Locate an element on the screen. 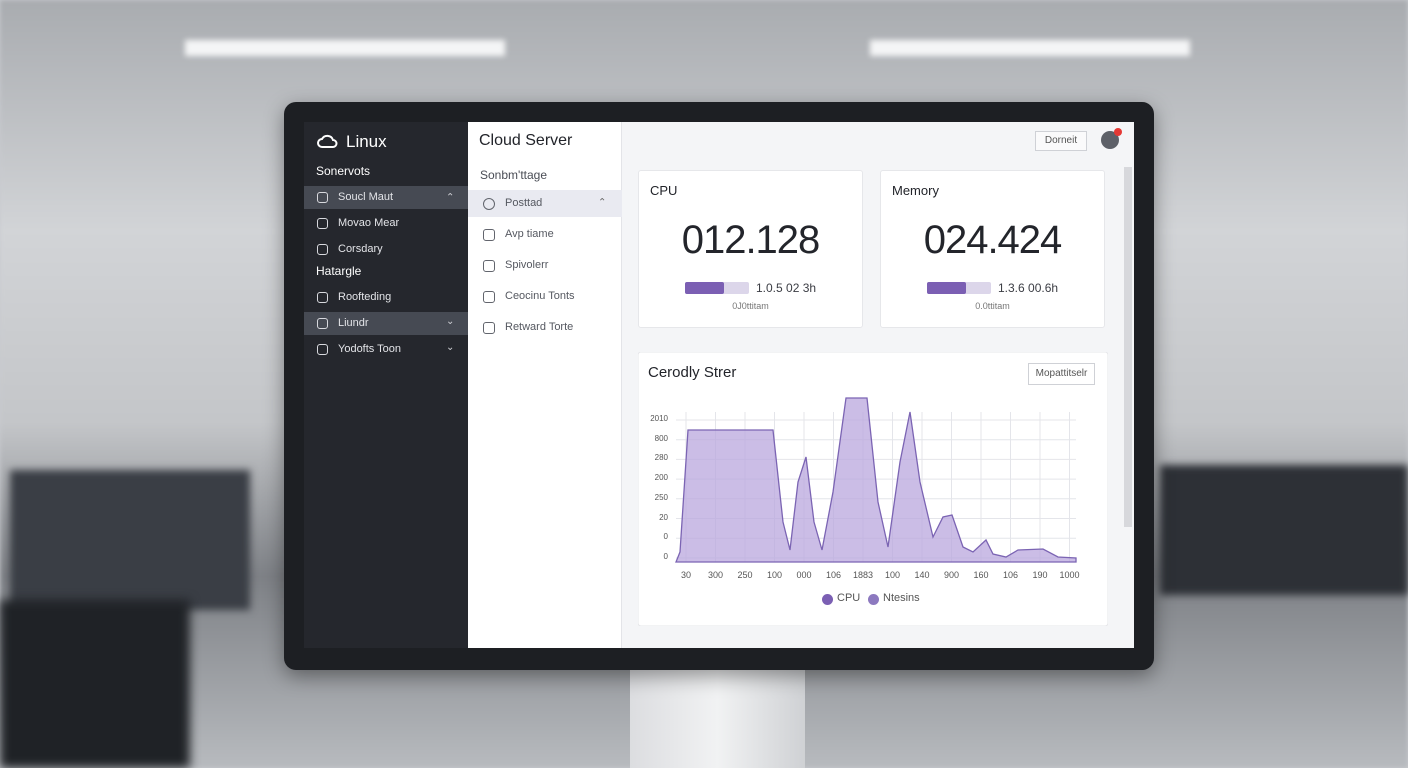 The width and height of the screenshot is (1408, 768). nav-item: Roofteding is located at coordinates (365, 297).